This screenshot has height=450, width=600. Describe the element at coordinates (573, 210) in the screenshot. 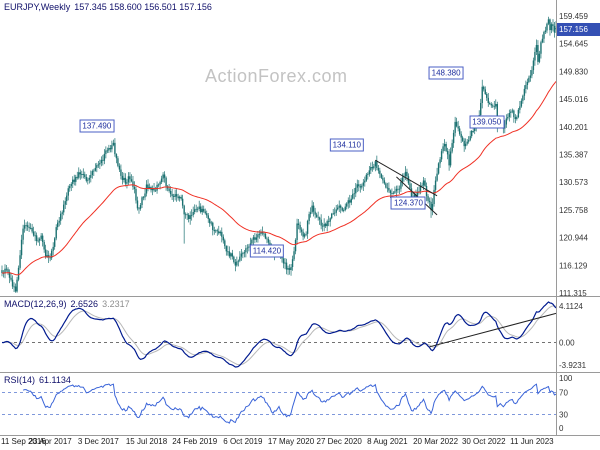

I see `price-axis-tick: 125.758` at that location.